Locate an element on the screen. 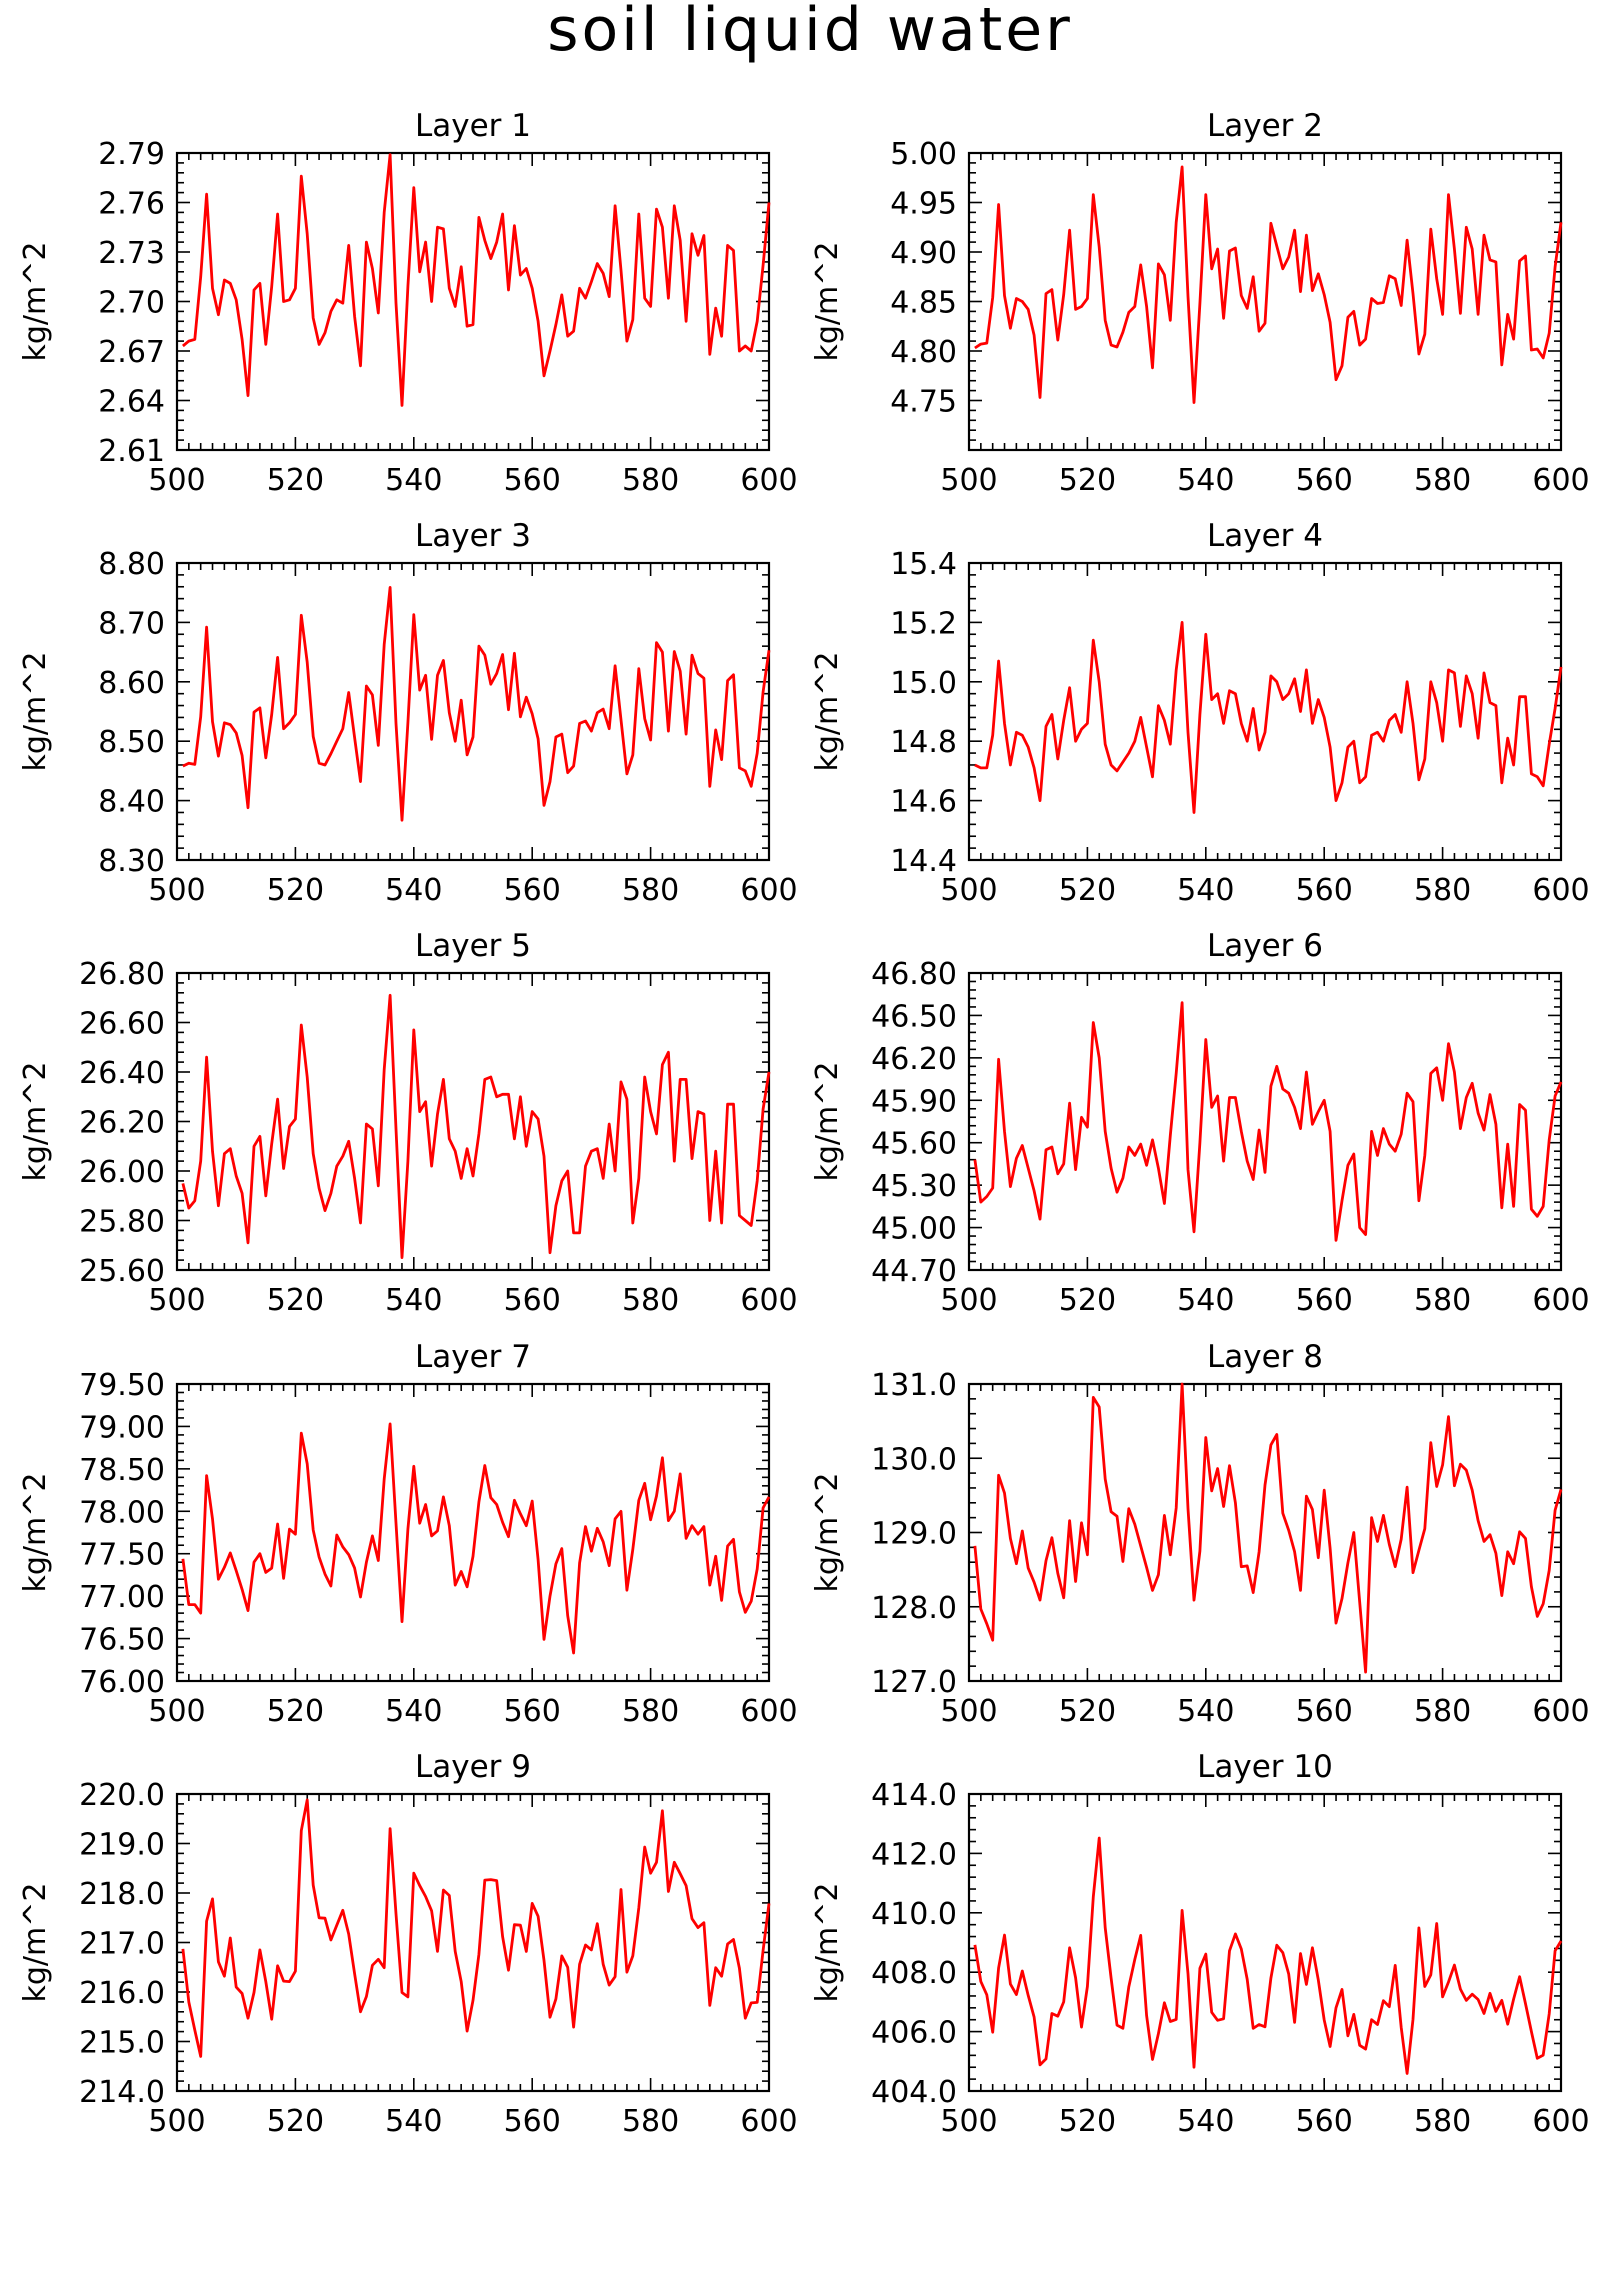 This screenshot has width=1597, height=2271. y-tick-label: 2.73 is located at coordinates (131, 253).